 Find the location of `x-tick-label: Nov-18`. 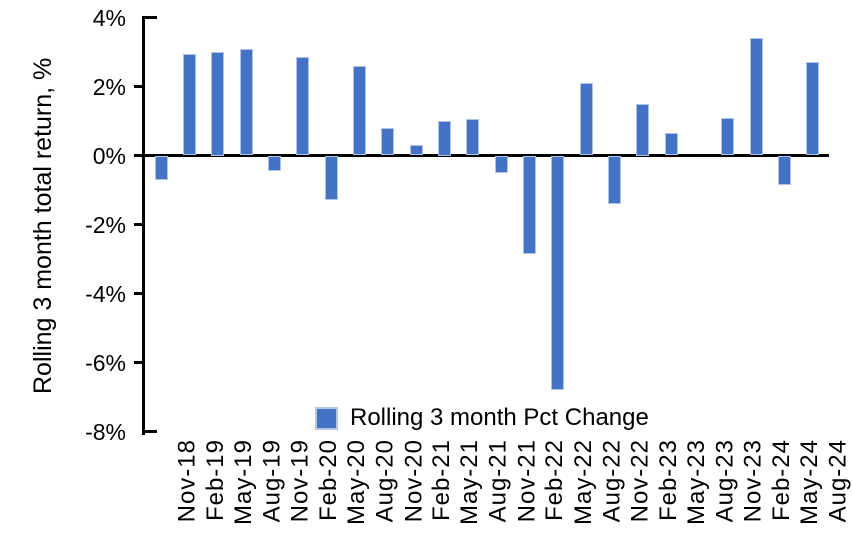

x-tick-label: Nov-18 is located at coordinates (187, 481).